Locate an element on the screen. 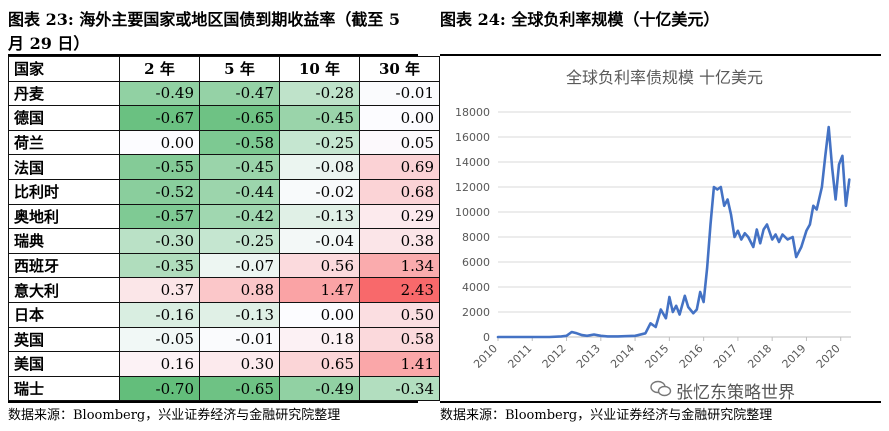 The image size is (889, 431). column-header-10y: 10 年 is located at coordinates (319, 69).